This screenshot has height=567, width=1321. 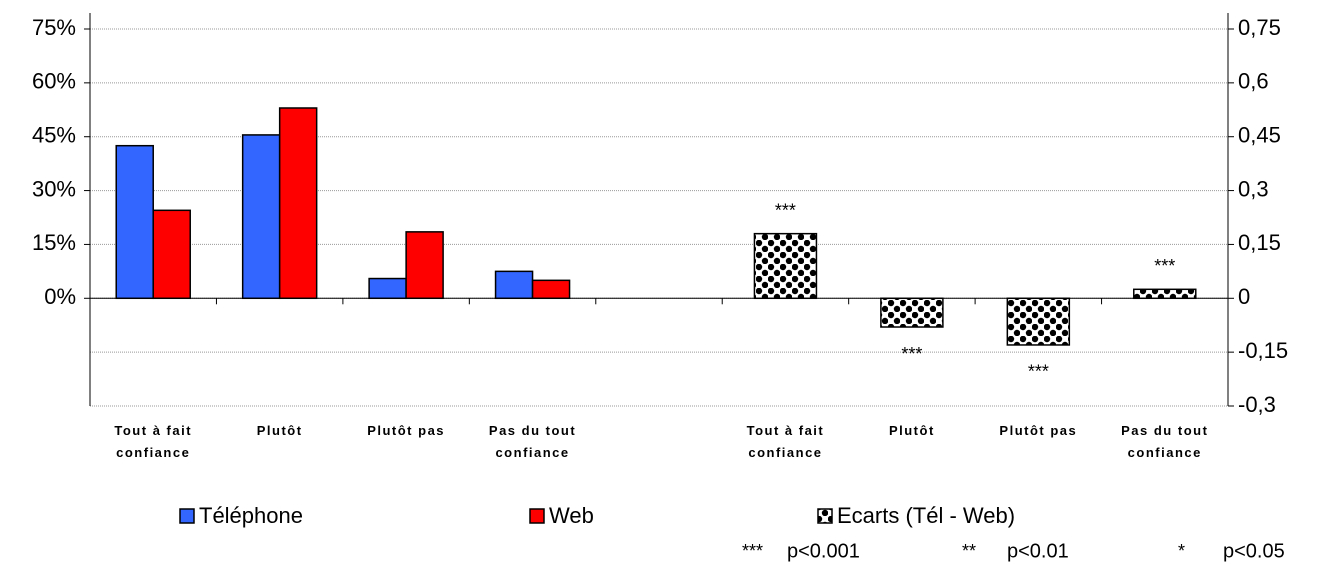 What do you see at coordinates (1259, 135) in the screenshot?
I see `y2-tick-label: 0,45` at bounding box center [1259, 135].